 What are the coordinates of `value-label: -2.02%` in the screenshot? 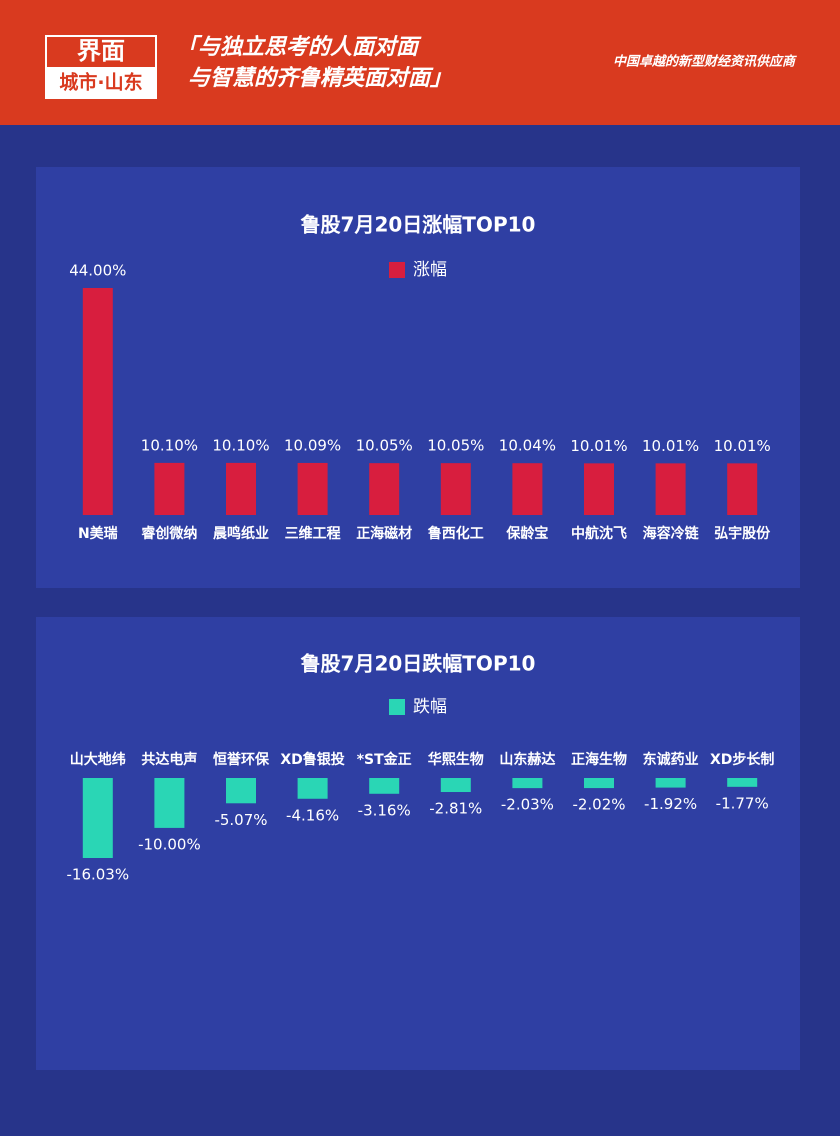 It's located at (598, 805).